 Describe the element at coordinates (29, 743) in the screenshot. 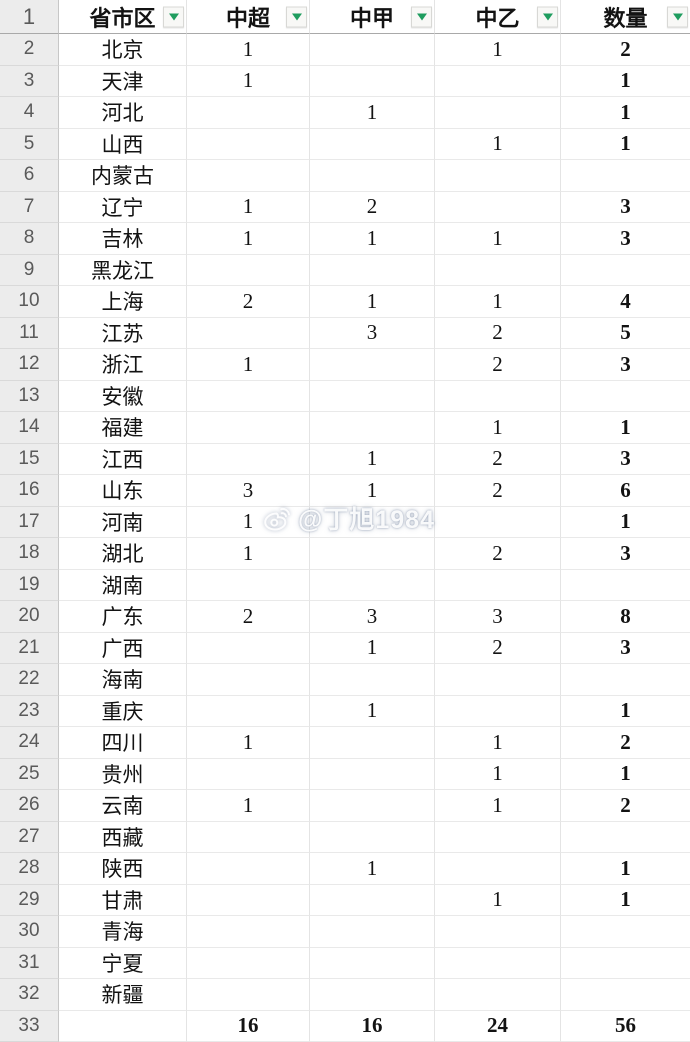

I see `row-number: 24` at that location.